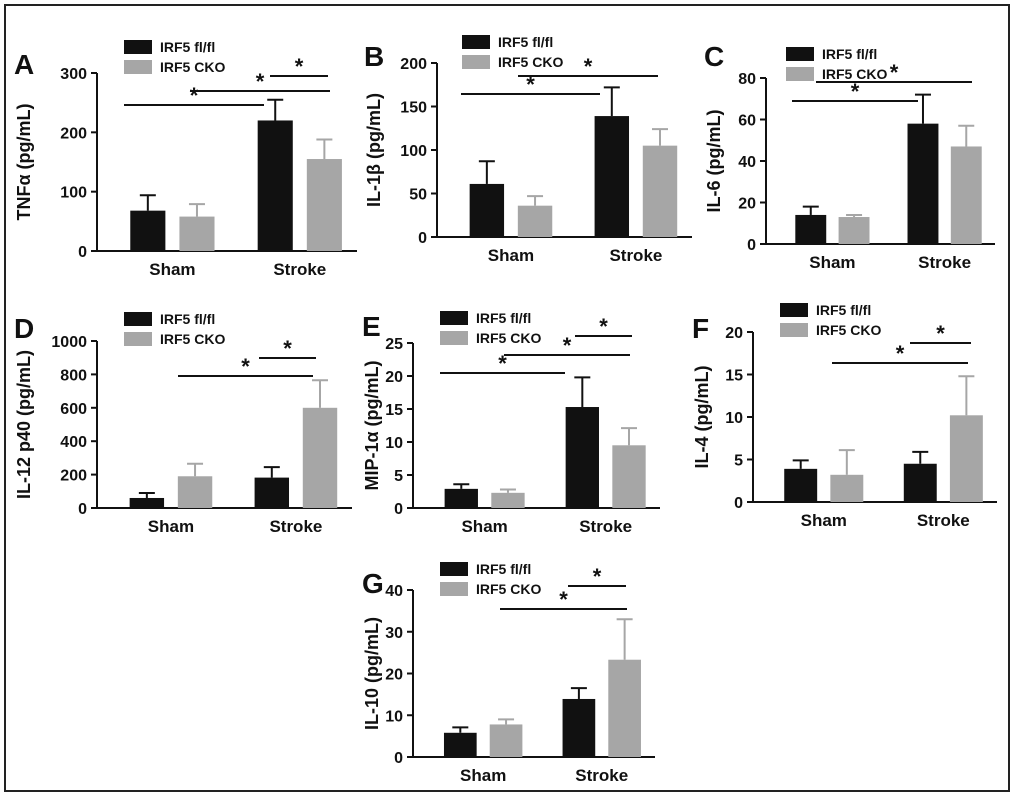 The height and width of the screenshot is (803, 1020). I want to click on panel-g-bar-stroke-flfl, so click(579, 727).